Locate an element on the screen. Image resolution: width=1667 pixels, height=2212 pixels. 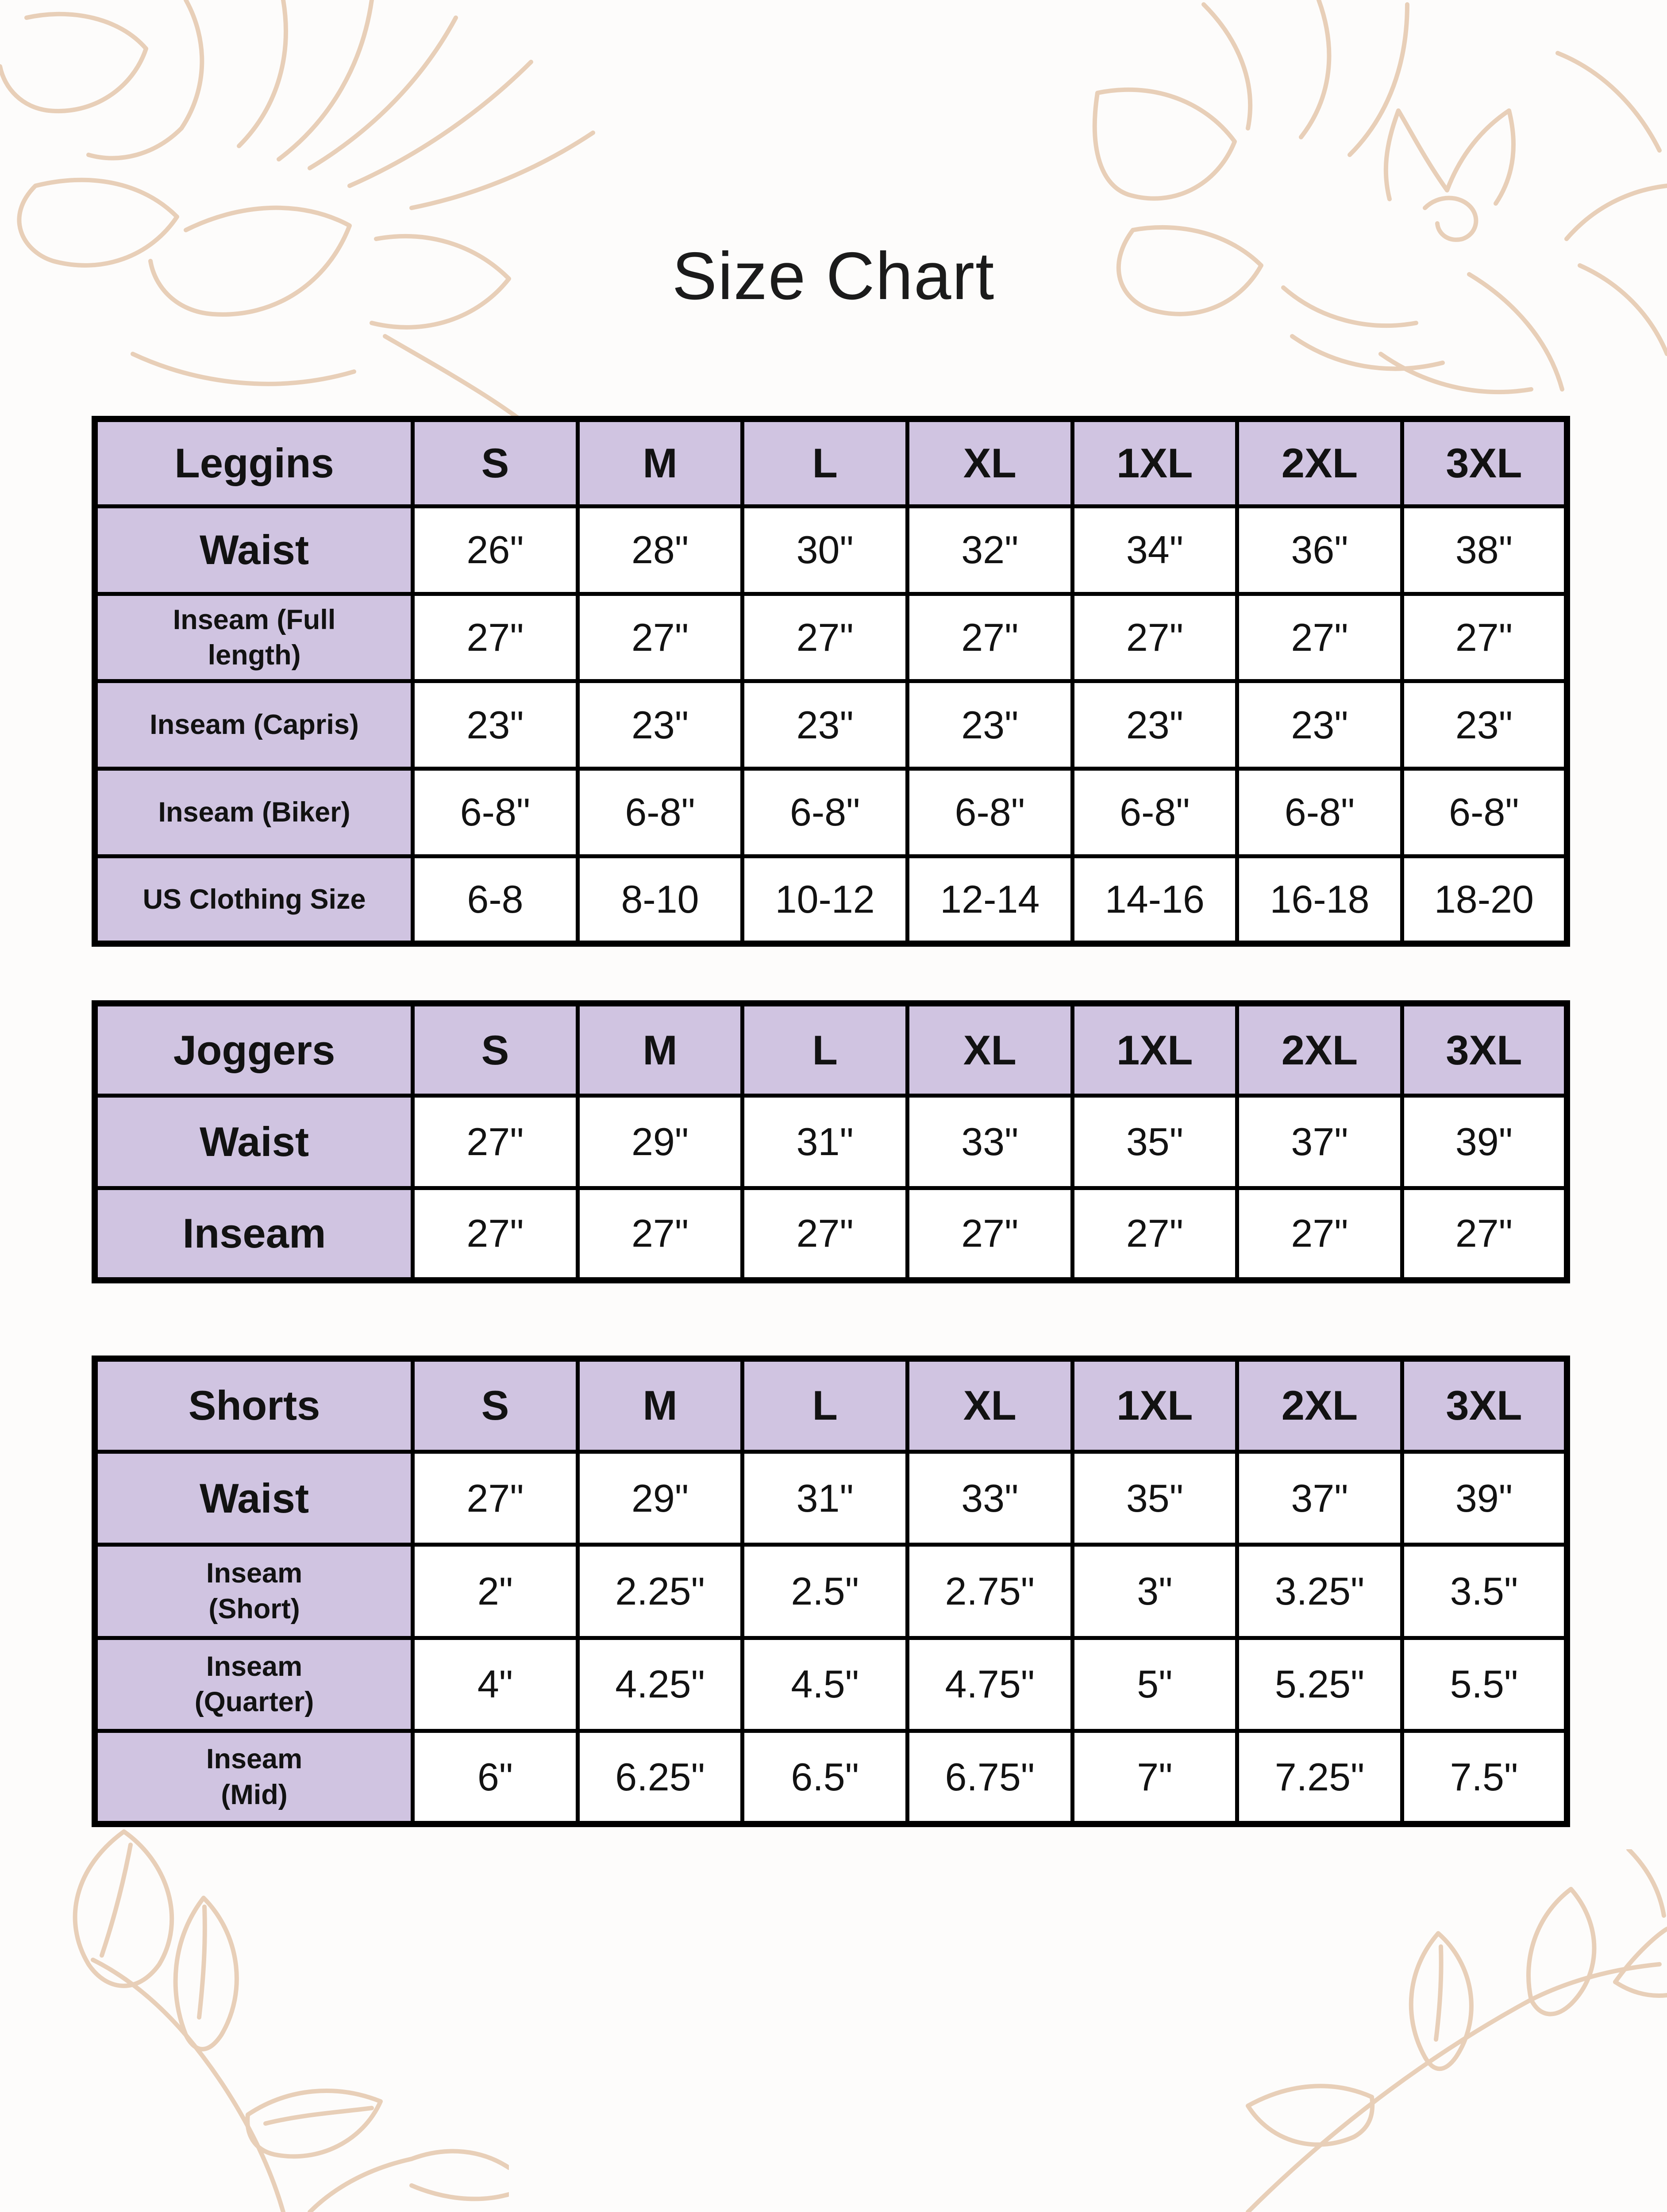
measurement-value: 5.5" is located at coordinates (1484, 1685).